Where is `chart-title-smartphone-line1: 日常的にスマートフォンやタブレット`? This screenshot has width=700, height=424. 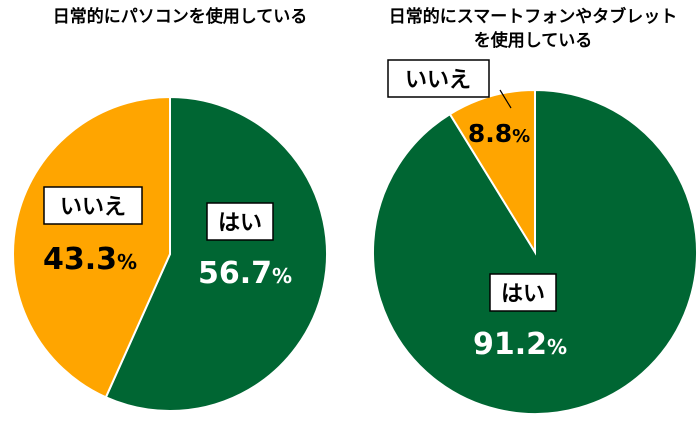
chart-title-smartphone-line1: 日常的にスマートフォンやタブレット is located at coordinates (533, 16).